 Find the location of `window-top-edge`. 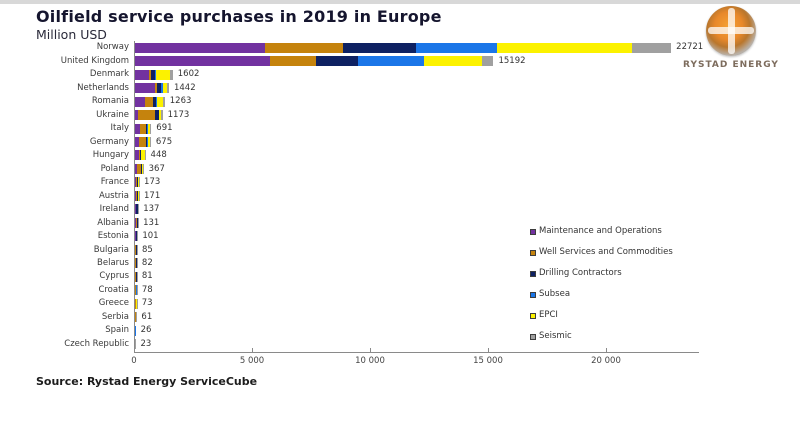

window-top-edge is located at coordinates (400, 2).